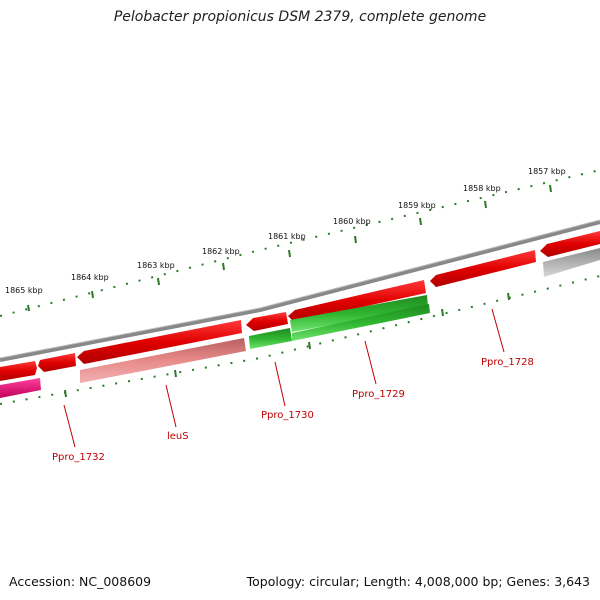 The image size is (600, 600). What do you see at coordinates (80, 581) in the screenshot?
I see `accession-text: Accession: NC_008609` at bounding box center [80, 581].